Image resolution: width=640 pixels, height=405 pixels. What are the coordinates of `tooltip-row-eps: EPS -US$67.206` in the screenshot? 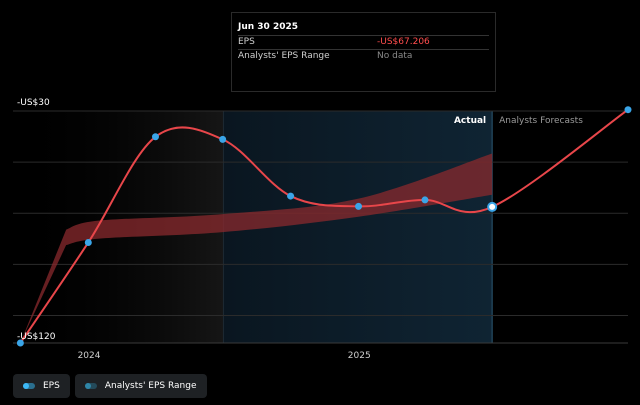 It's located at (363, 42).